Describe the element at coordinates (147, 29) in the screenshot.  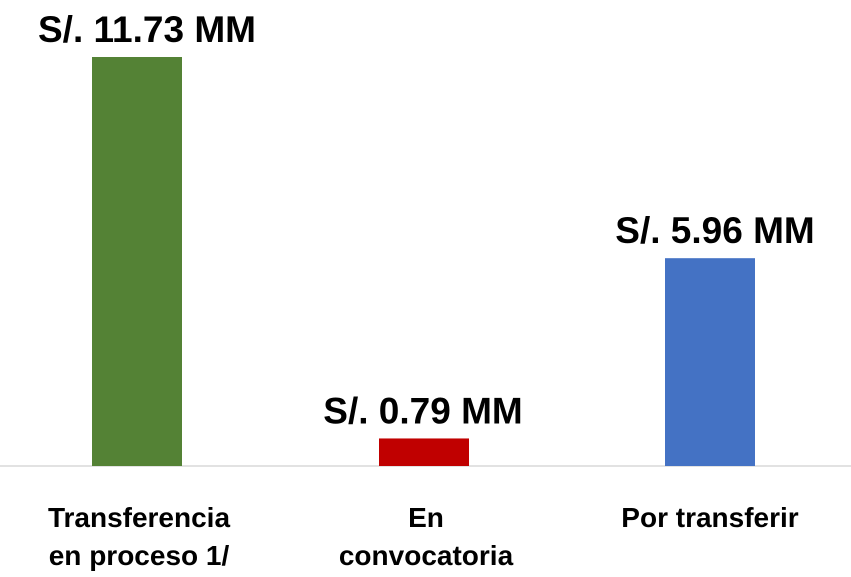
I see `value-label: S/. 11.73 MM` at that location.